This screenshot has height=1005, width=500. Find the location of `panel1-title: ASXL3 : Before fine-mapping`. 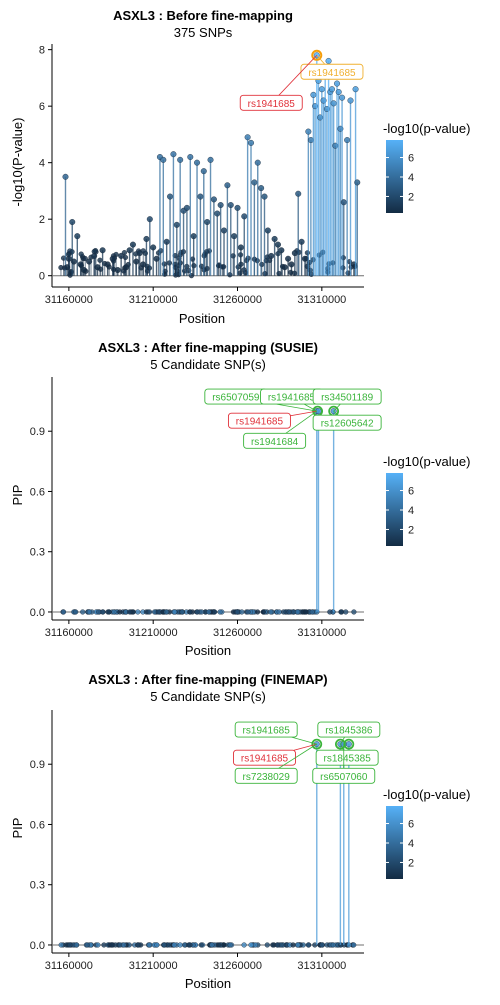

panel1-title: ASXL3 : Before fine-mapping is located at coordinates (203, 15).